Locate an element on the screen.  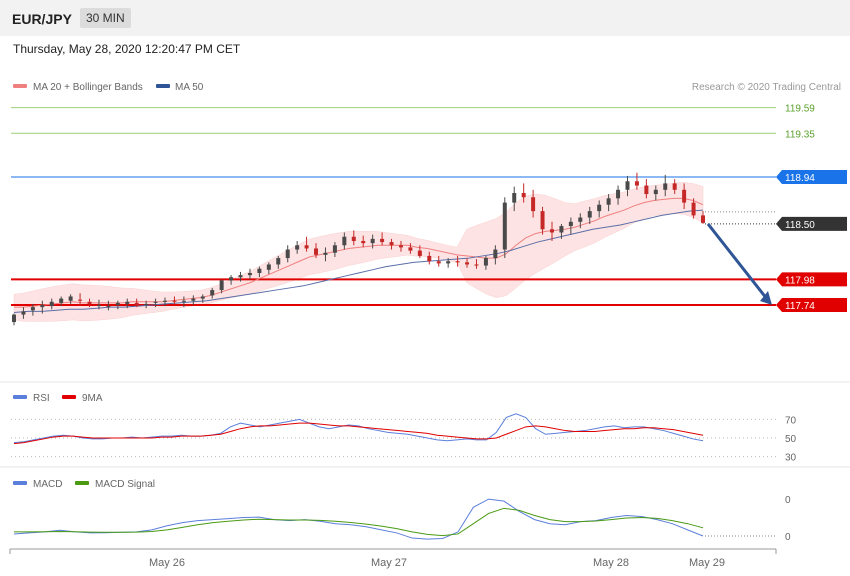
rsi-ma-legend-swatch is located at coordinates (69, 397).